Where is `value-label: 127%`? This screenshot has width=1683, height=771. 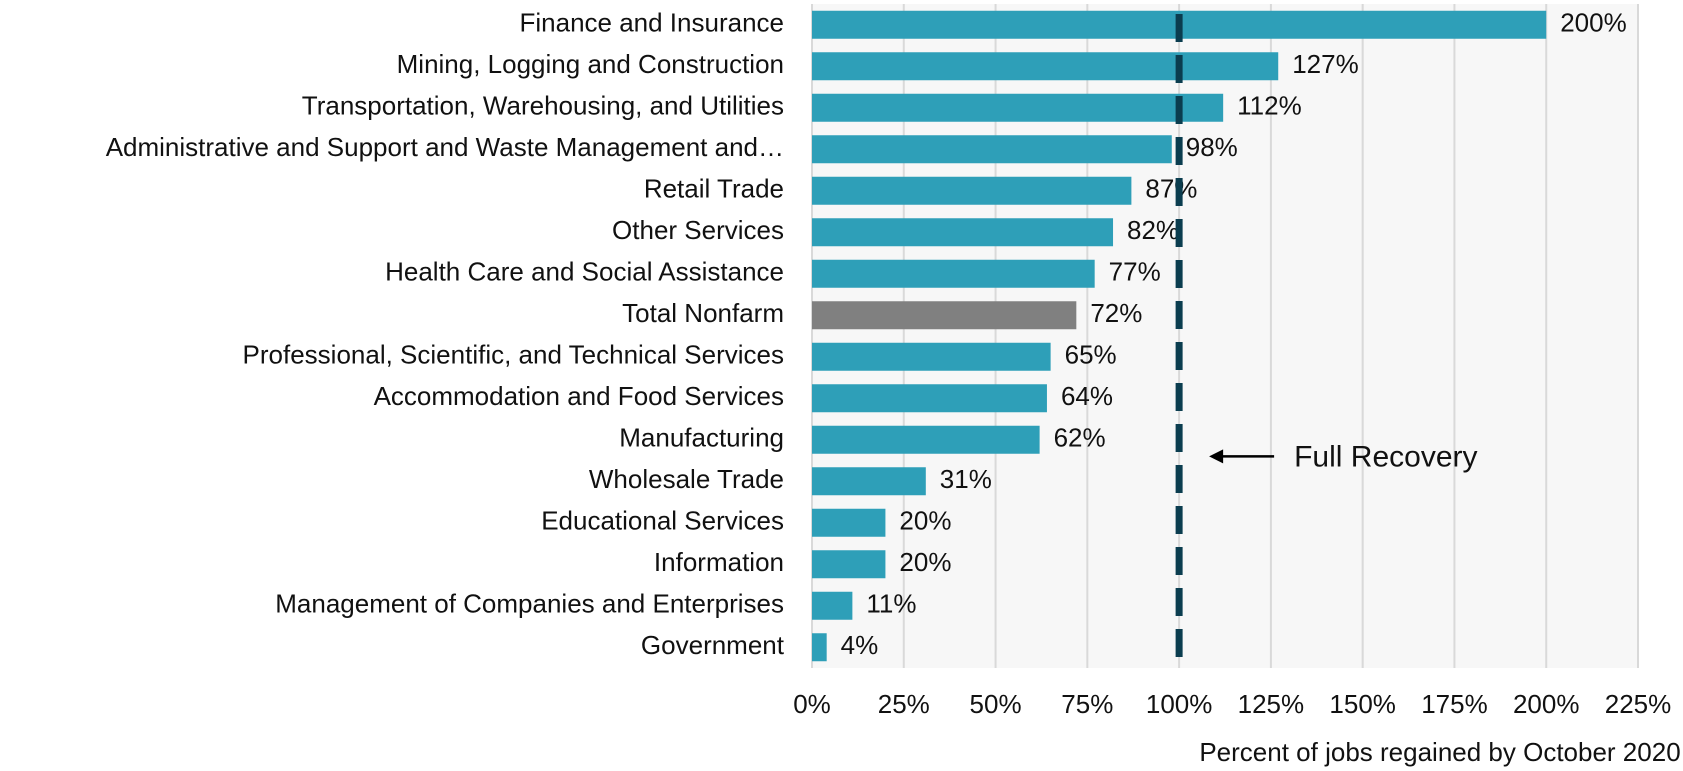
value-label: 127% is located at coordinates (1325, 64).